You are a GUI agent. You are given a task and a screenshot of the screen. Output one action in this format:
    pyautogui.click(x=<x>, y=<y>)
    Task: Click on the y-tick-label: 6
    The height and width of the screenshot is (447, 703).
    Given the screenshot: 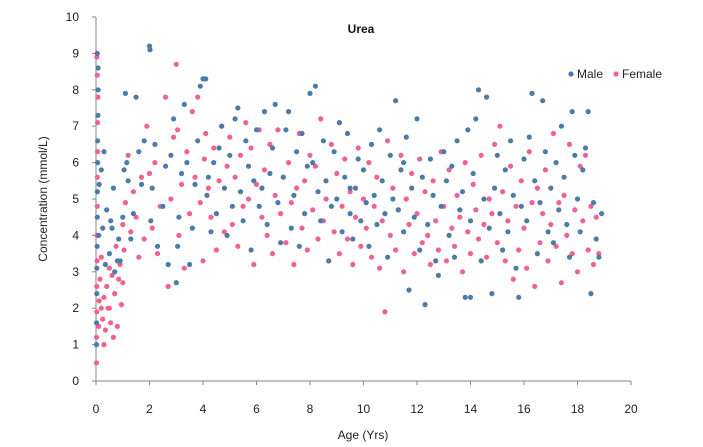 What is the action you would take?
    pyautogui.click(x=75, y=163)
    